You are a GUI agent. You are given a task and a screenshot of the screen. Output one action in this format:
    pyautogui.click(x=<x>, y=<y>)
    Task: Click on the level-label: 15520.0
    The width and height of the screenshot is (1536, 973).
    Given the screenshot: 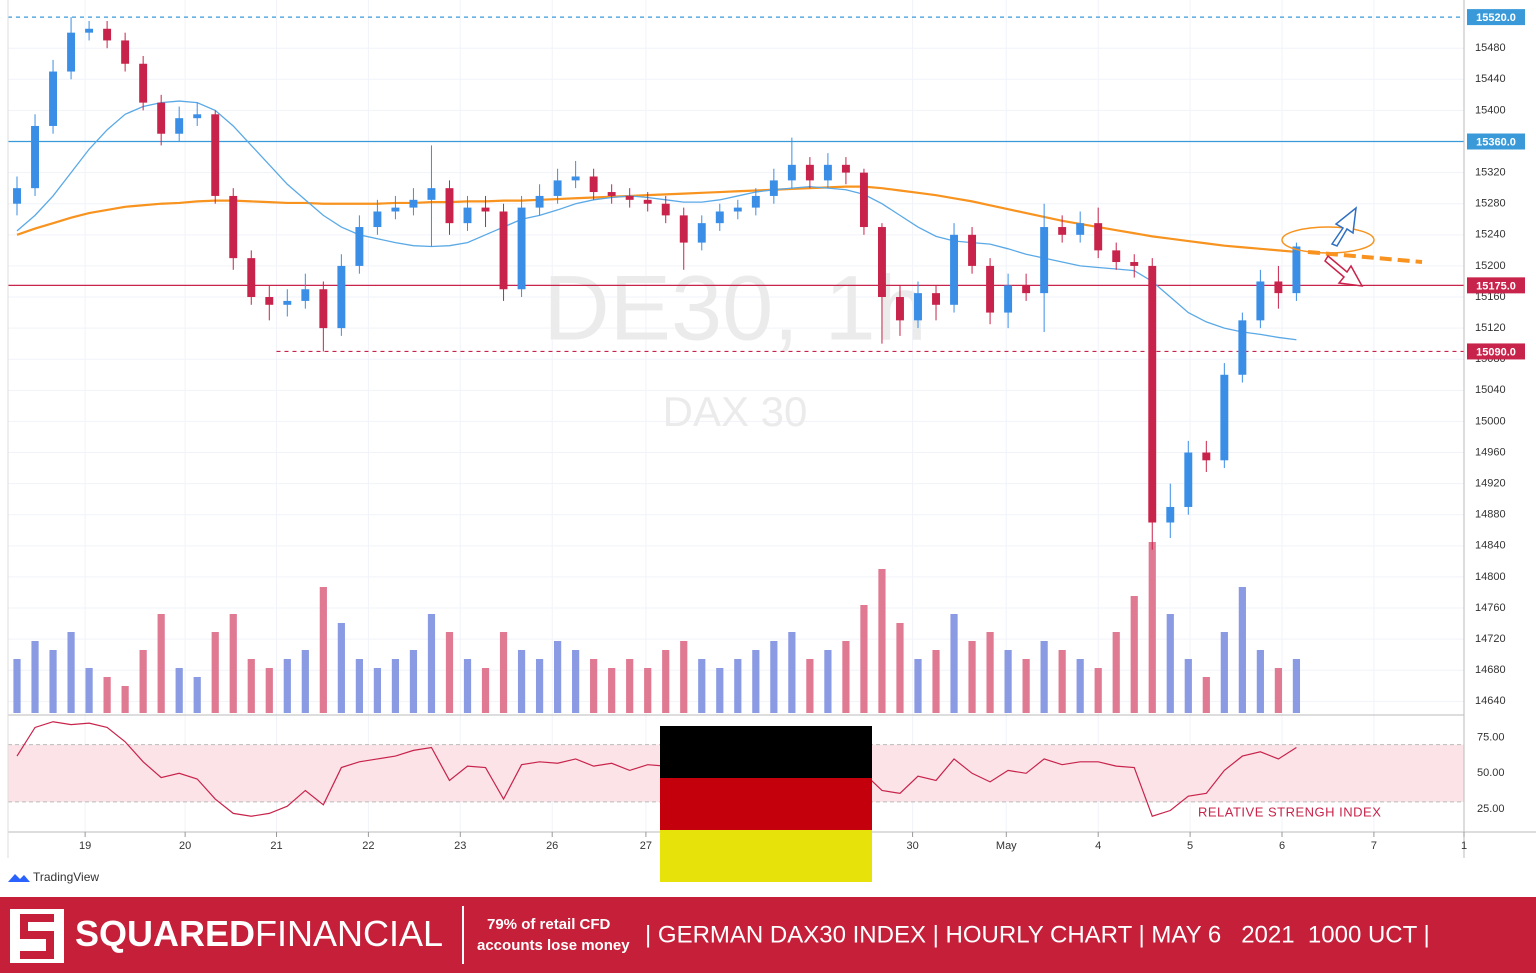 What is the action you would take?
    pyautogui.click(x=1496, y=18)
    